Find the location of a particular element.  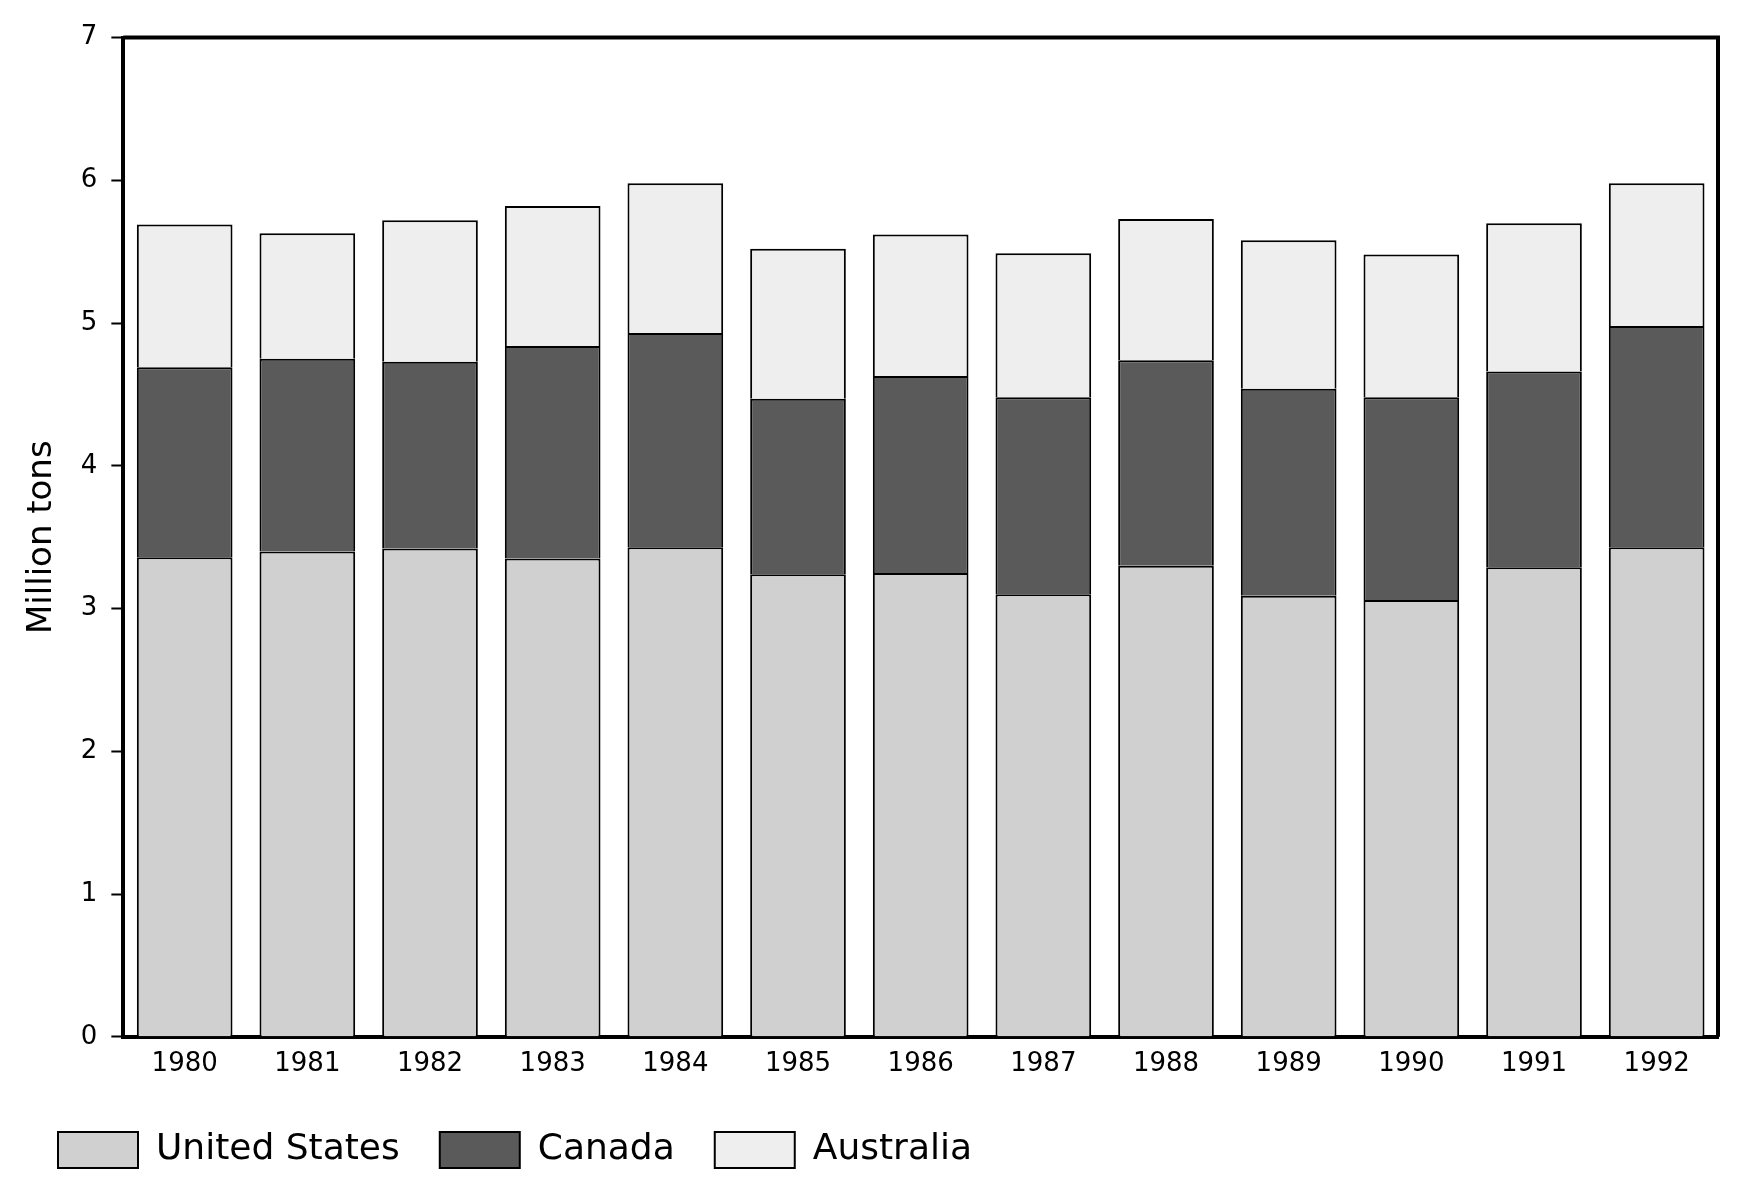

legend-label: Canada is located at coordinates (606, 1147).